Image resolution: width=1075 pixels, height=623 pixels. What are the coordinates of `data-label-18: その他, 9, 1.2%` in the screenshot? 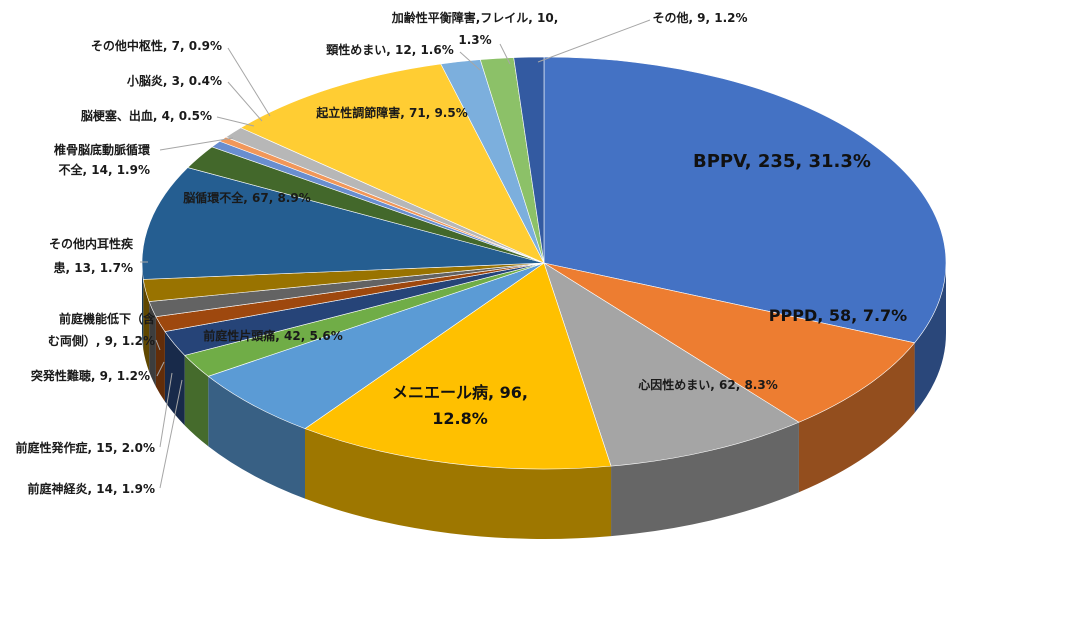 It's located at (699, 17).